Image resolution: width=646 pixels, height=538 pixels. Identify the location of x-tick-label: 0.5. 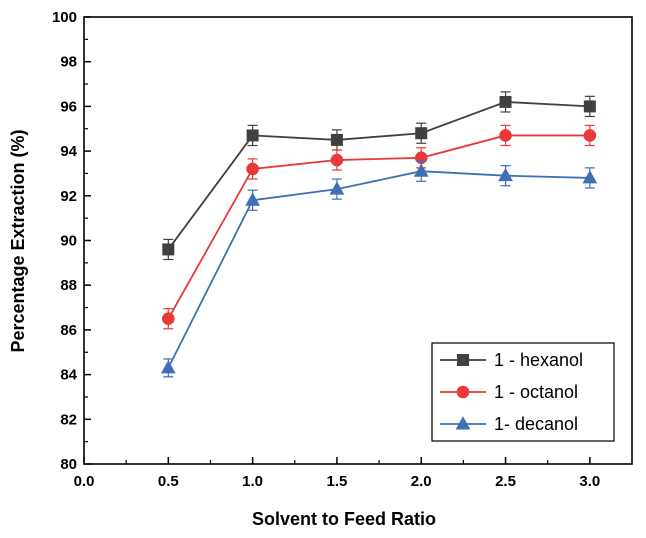
(168, 481).